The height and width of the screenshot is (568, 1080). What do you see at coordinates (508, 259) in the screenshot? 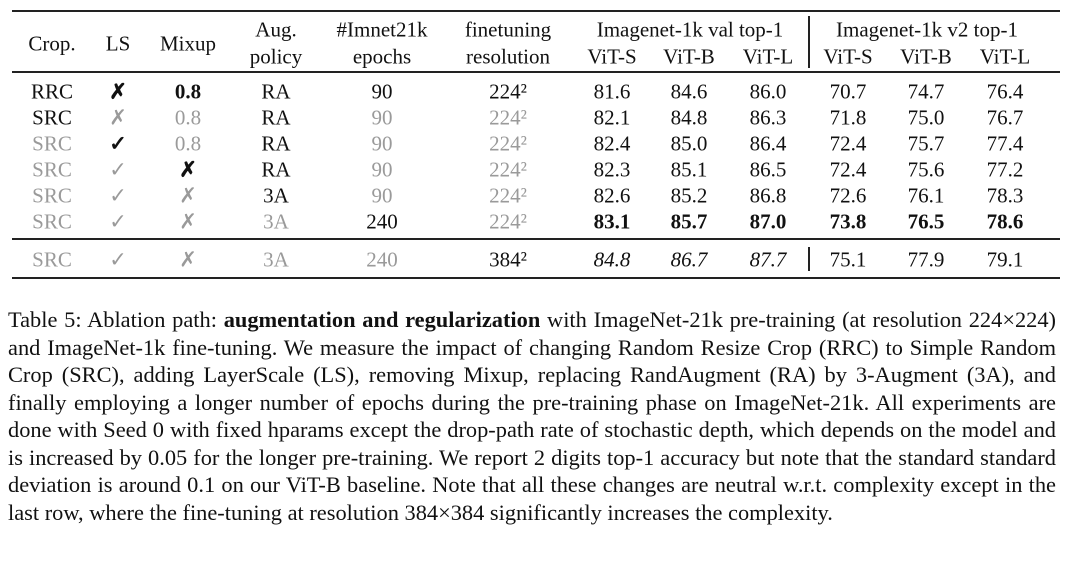
I see `table-cell: 384²` at bounding box center [508, 259].